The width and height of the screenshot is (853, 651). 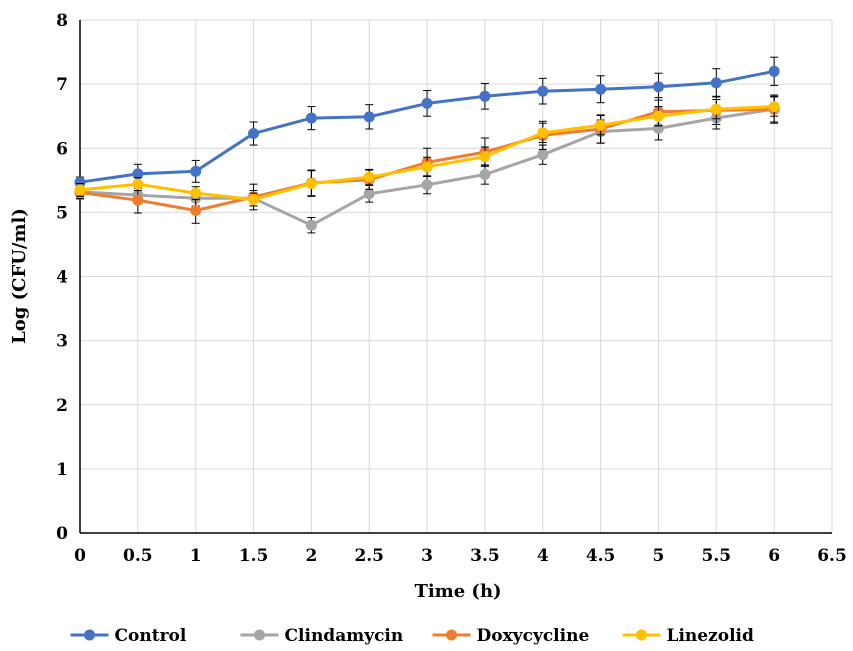 I want to click on y-tick-label: 8, so click(x=62, y=21).